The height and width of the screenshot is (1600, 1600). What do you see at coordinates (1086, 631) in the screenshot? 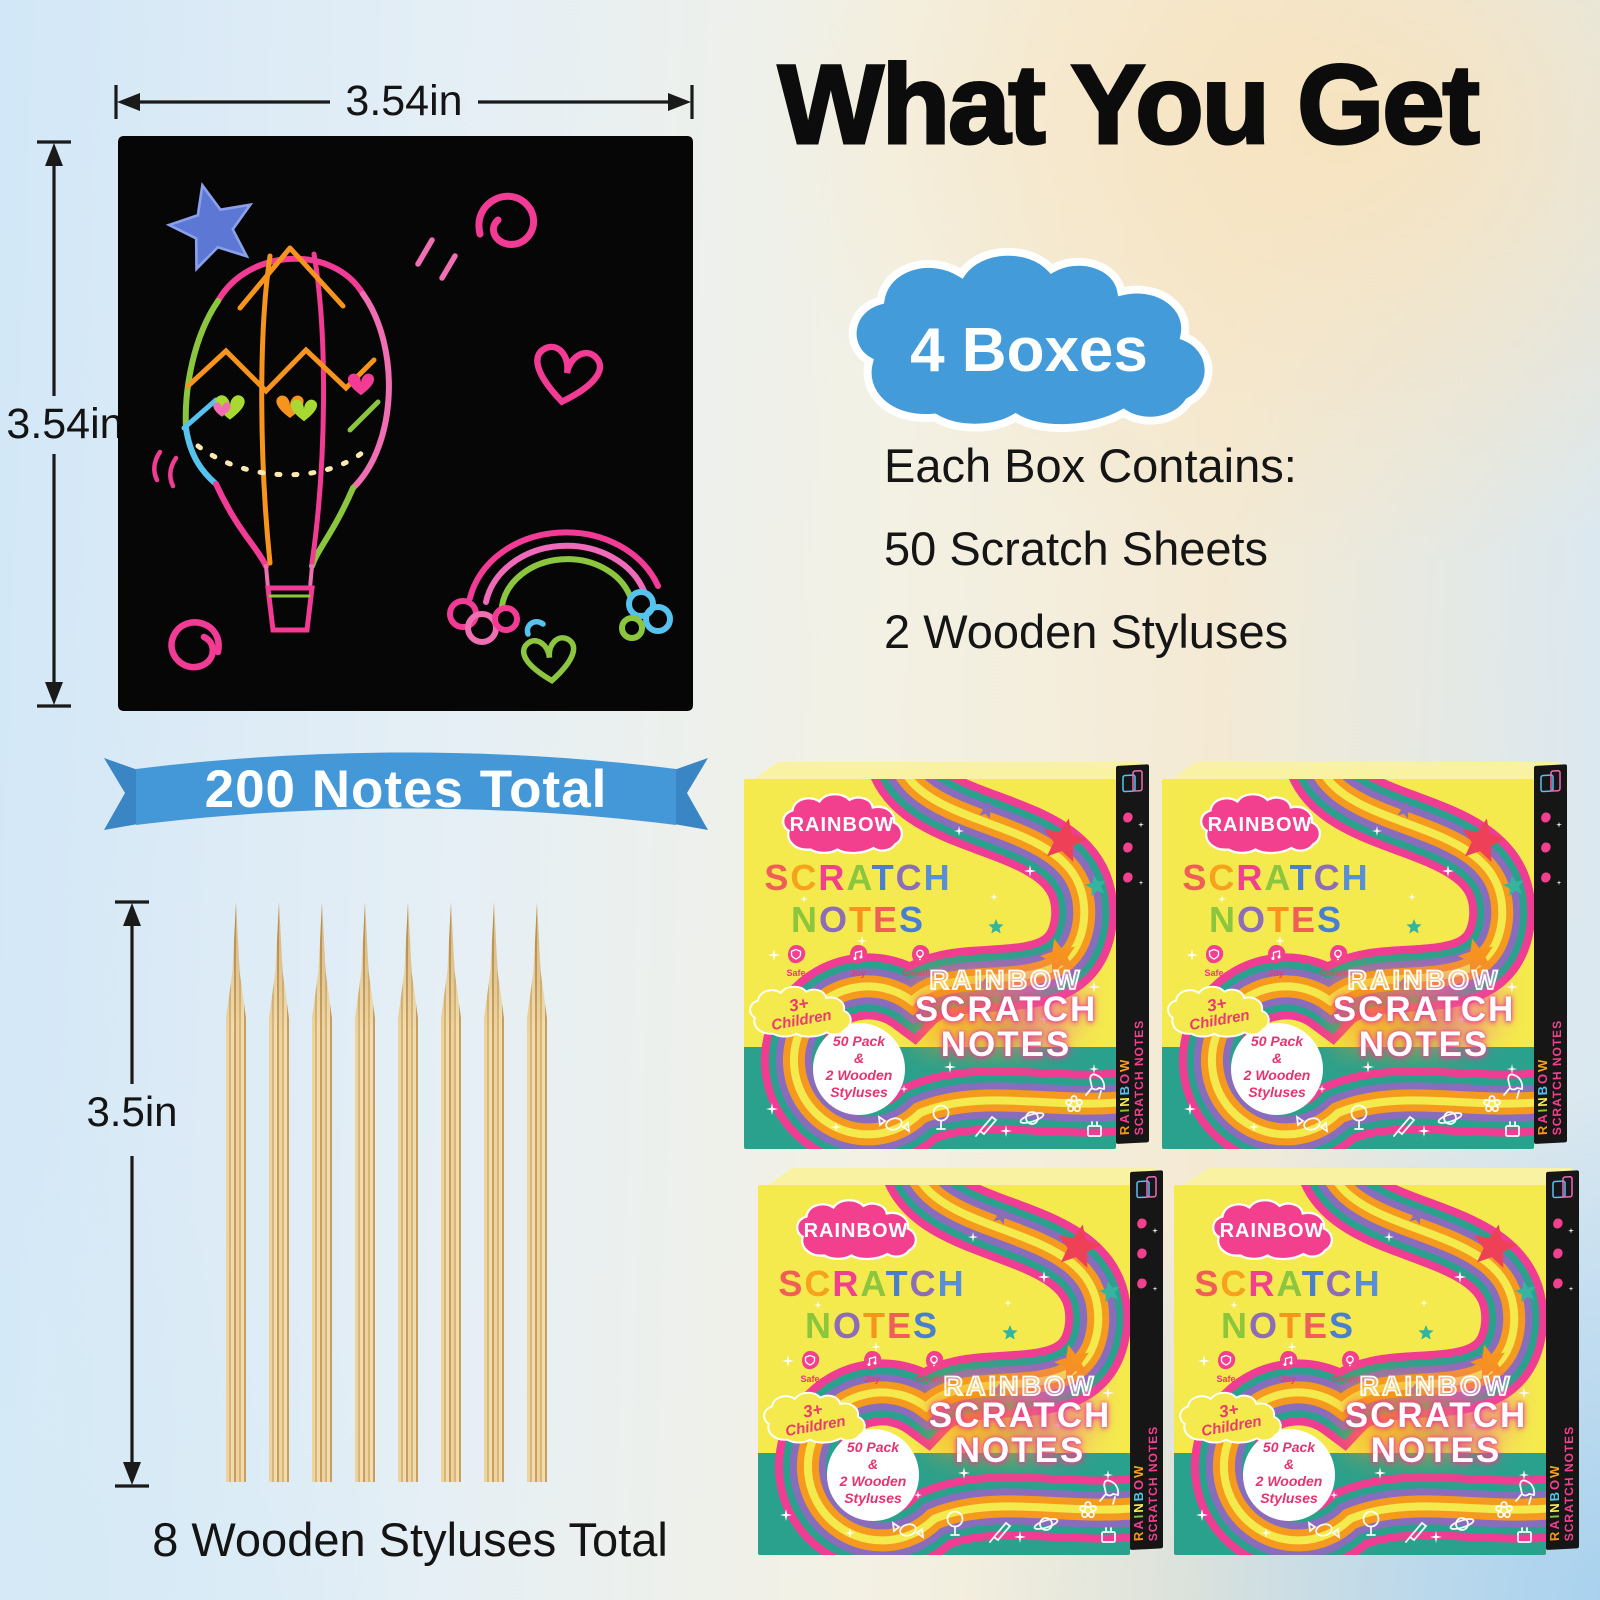
I see `contents-item-styluses: 2 Wooden Styluses` at bounding box center [1086, 631].